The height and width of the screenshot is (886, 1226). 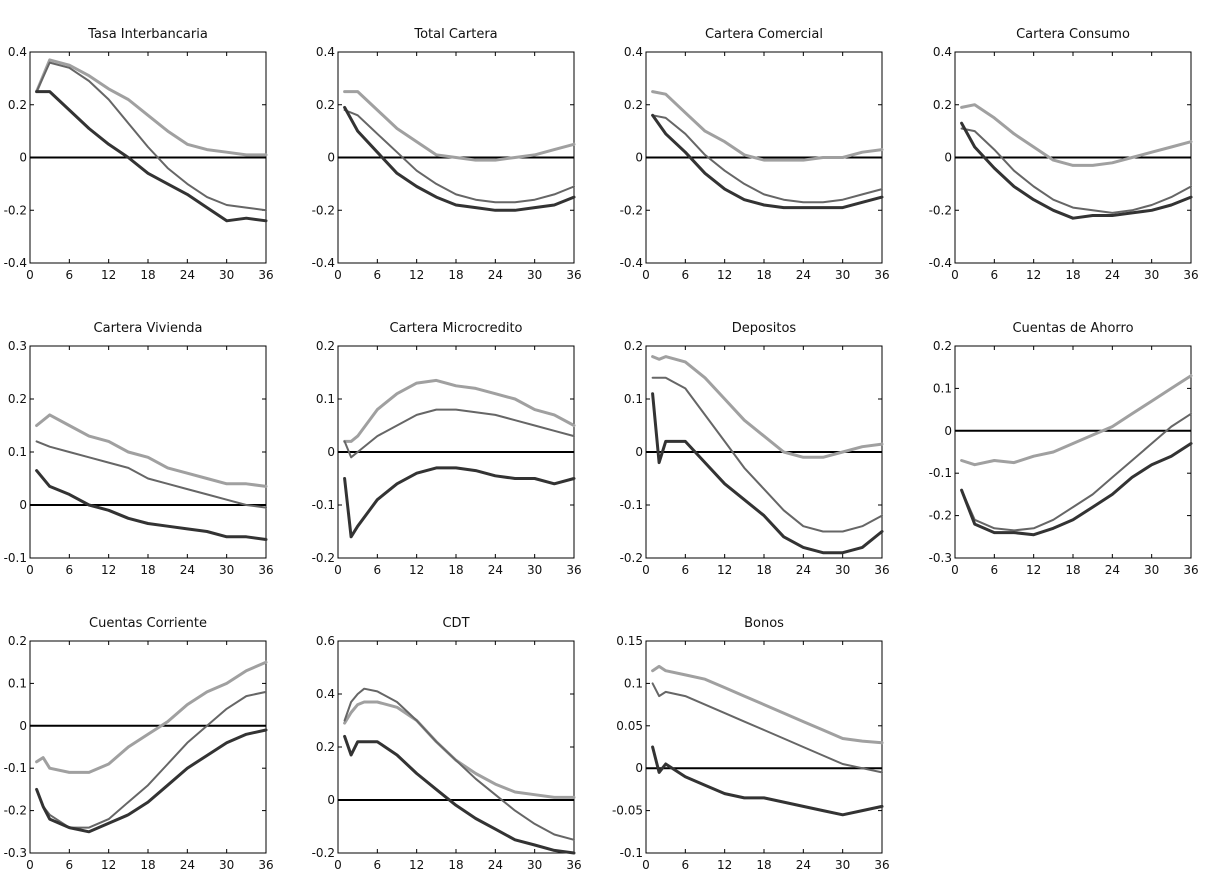 What do you see at coordinates (629, 726) in the screenshot?
I see `y-tick-label: 0.05` at bounding box center [629, 726].